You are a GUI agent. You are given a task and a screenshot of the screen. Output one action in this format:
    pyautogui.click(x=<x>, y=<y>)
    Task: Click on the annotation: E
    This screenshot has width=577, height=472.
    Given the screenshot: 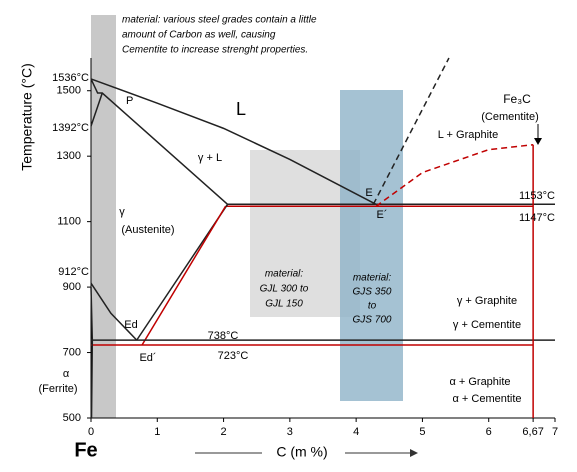 What is the action you would take?
    pyautogui.click(x=368, y=193)
    